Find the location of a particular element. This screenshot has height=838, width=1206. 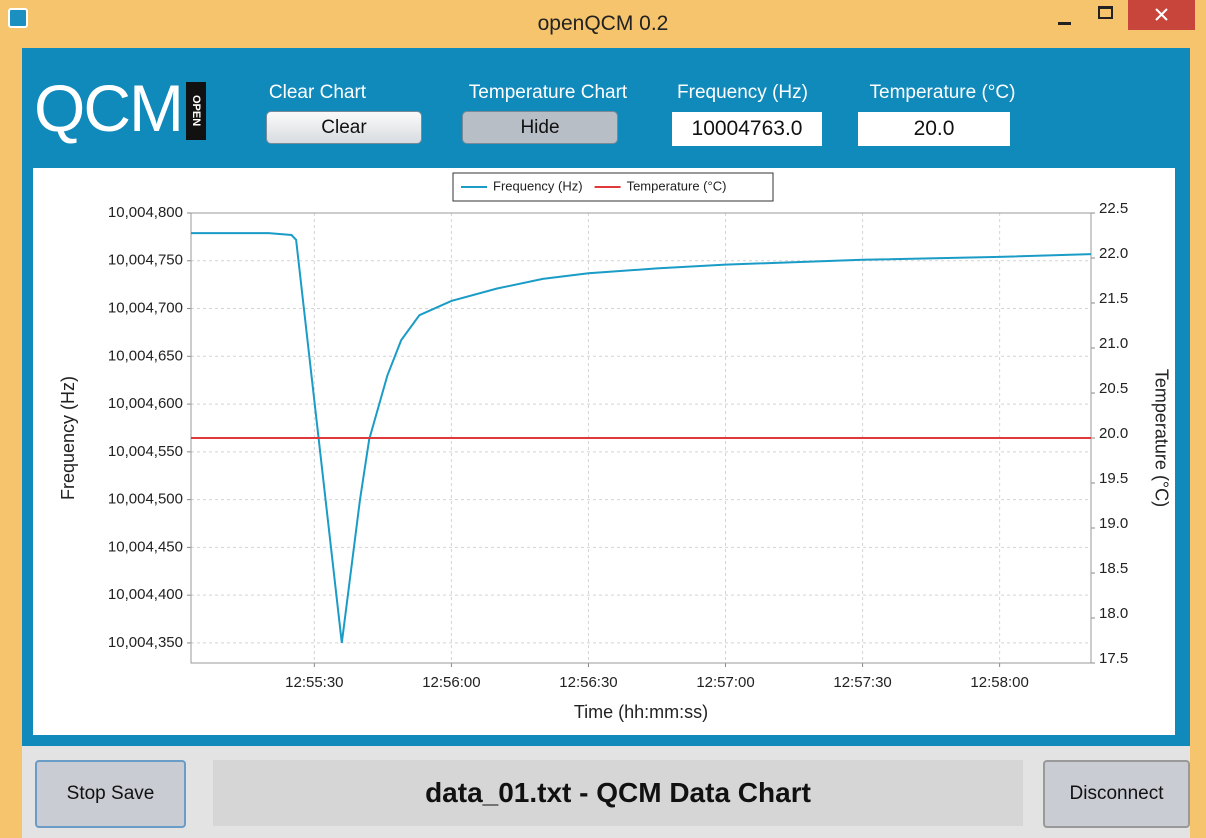

y2-tick-label: 20.5 is located at coordinates (1113, 388).